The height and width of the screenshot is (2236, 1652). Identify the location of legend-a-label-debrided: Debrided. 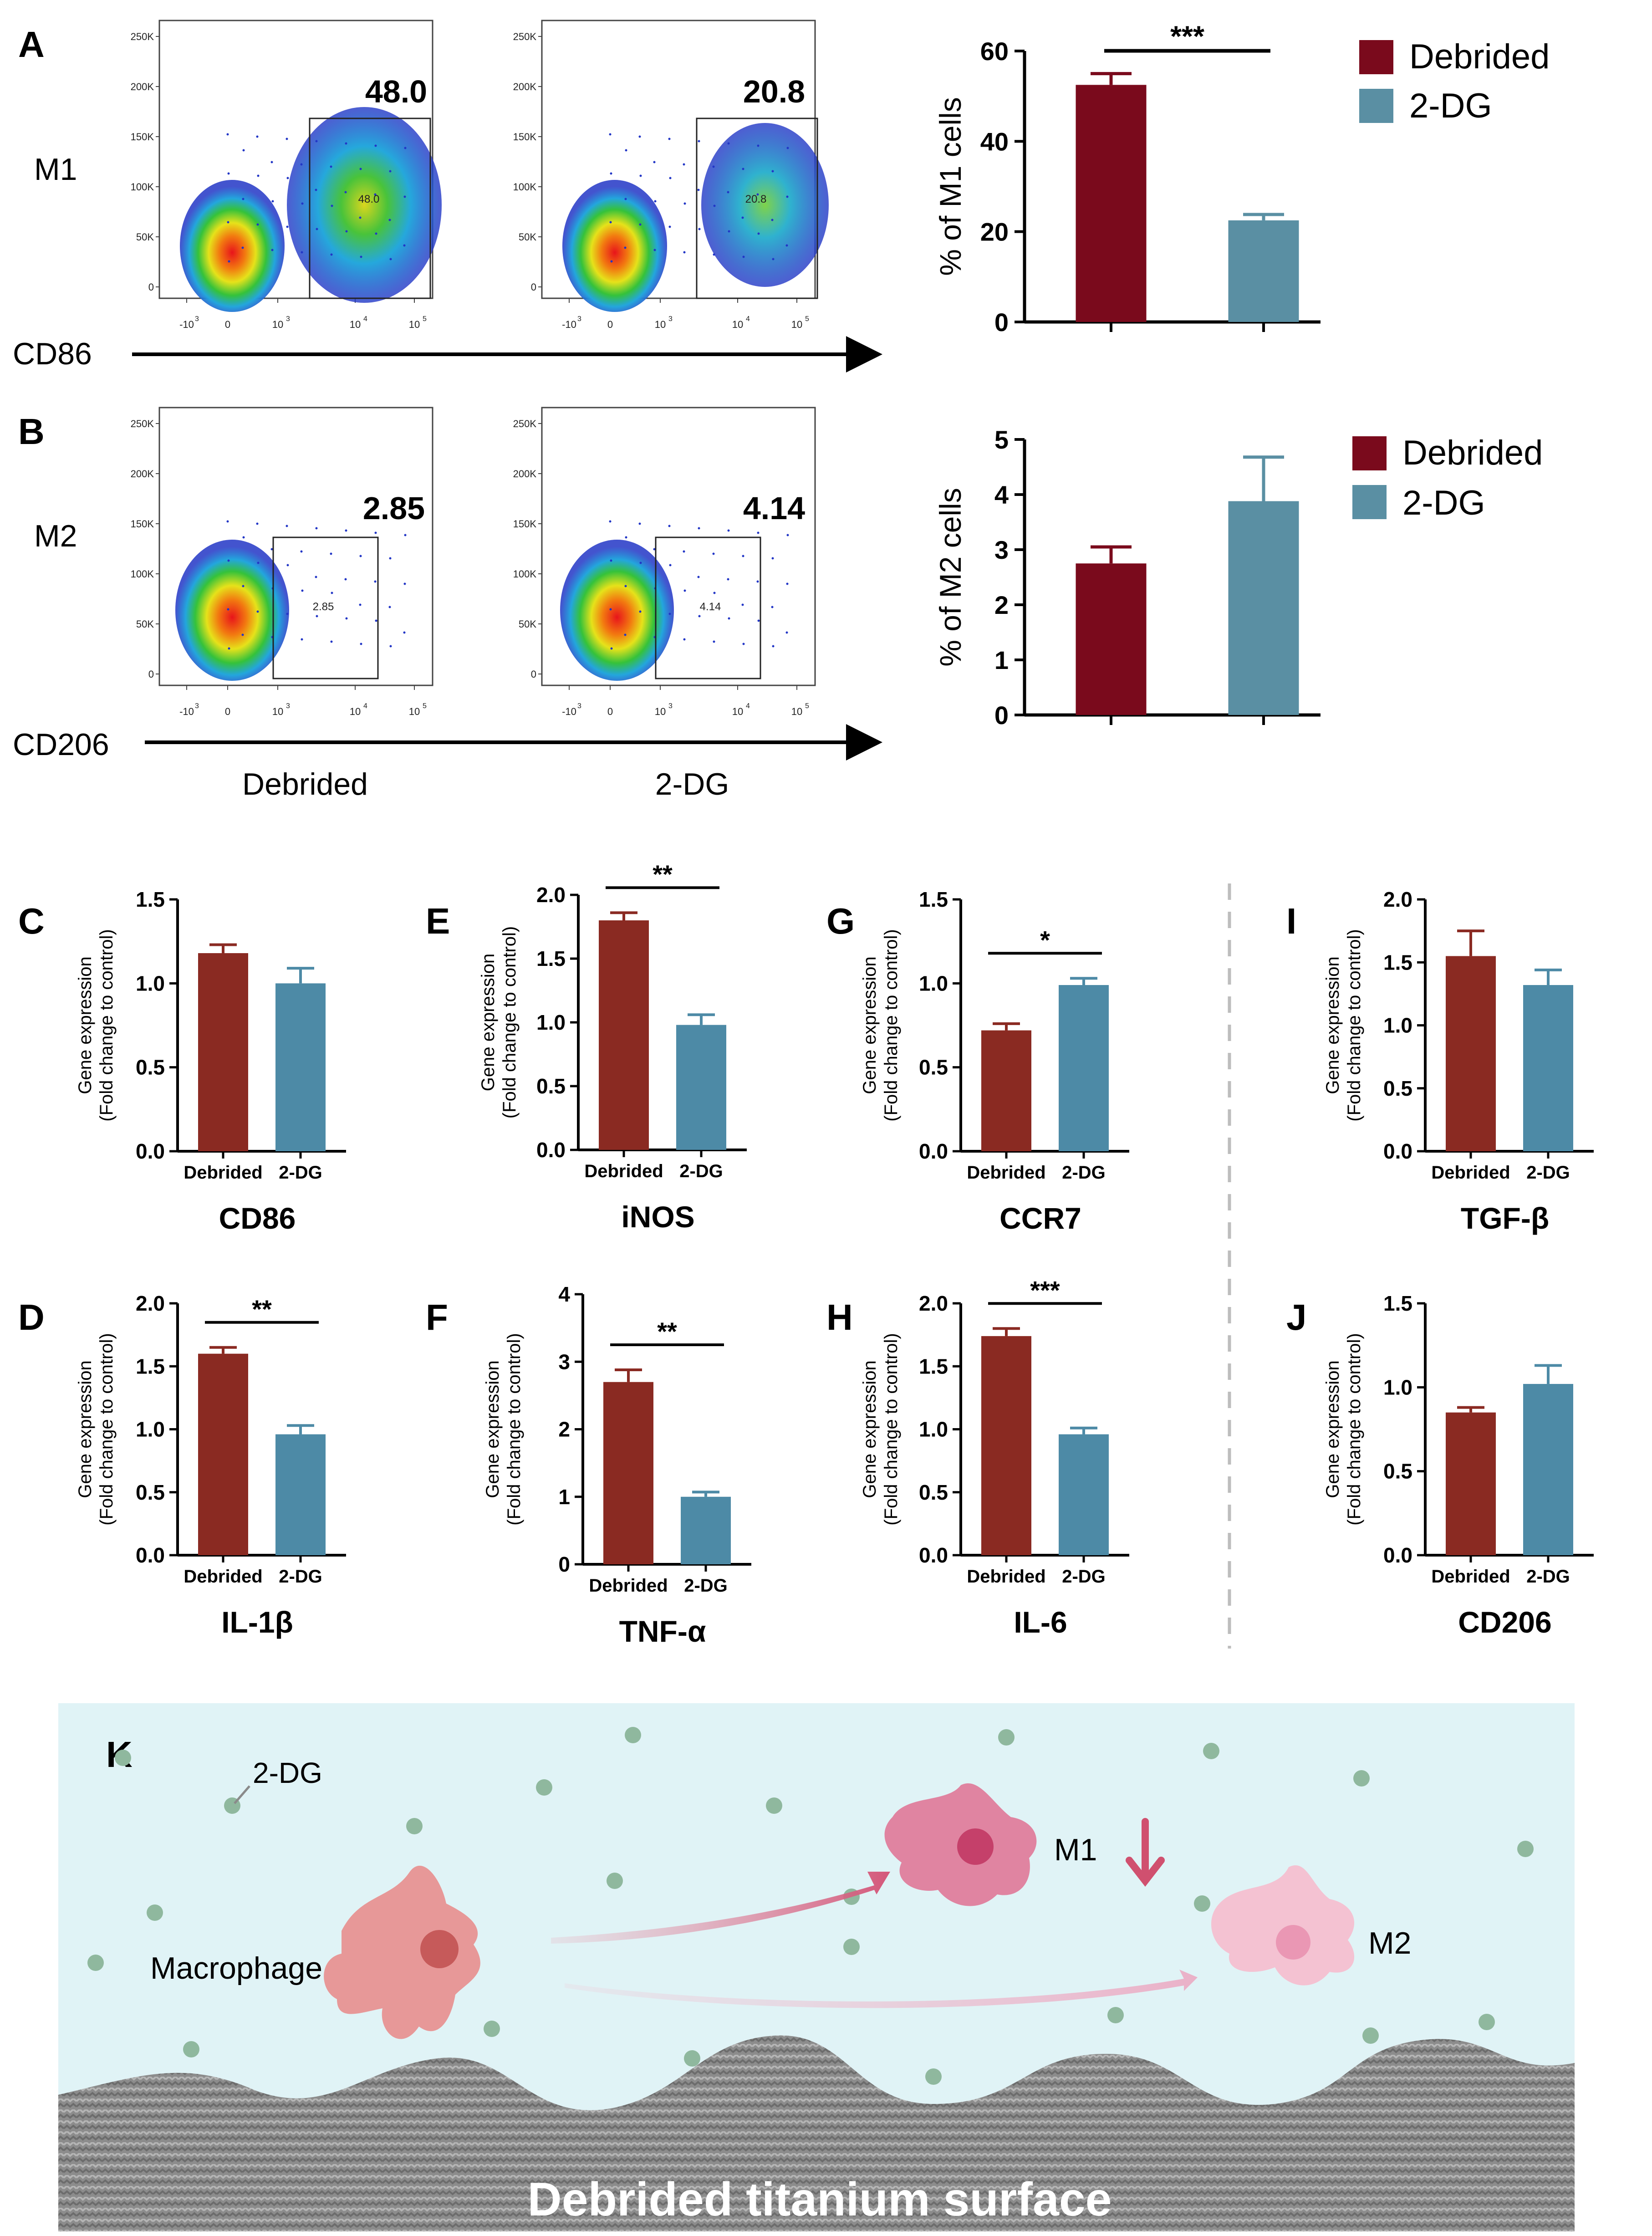
(1480, 56).